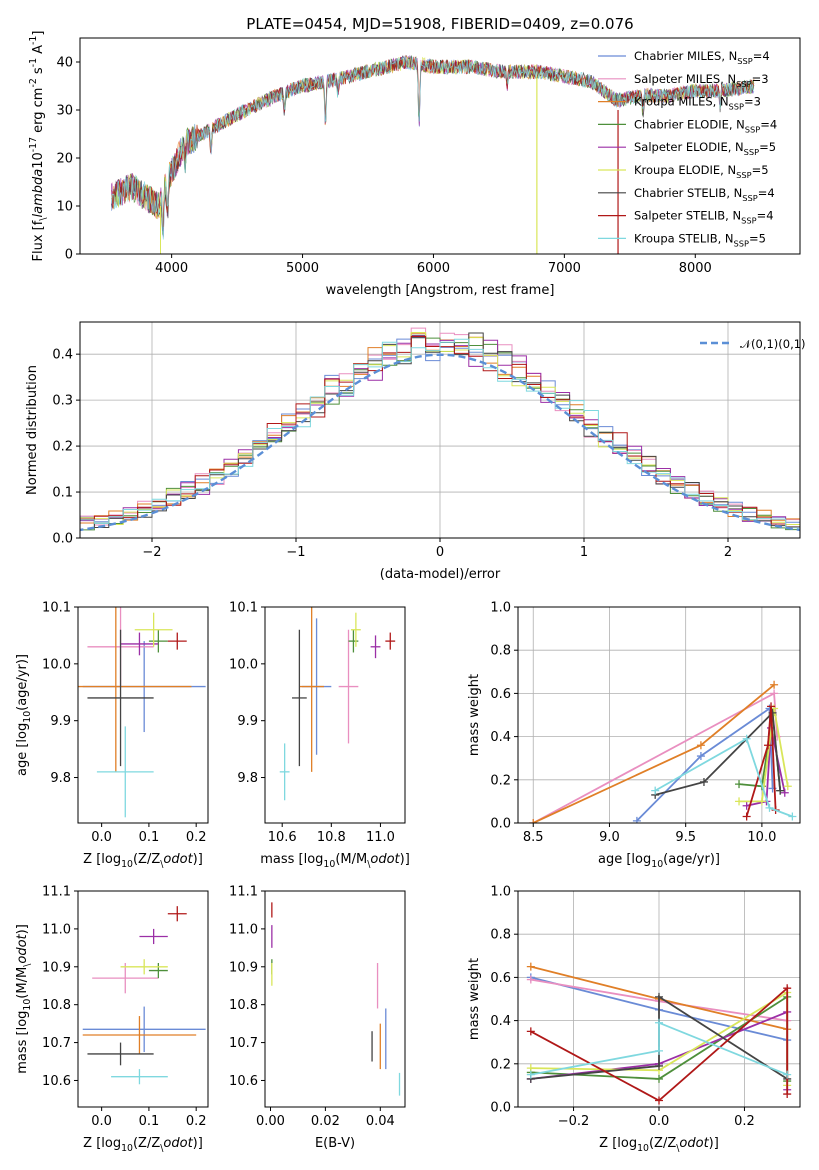 The width and height of the screenshot is (819, 1170). I want to click on x-tick-label: 4000, so click(171, 268).